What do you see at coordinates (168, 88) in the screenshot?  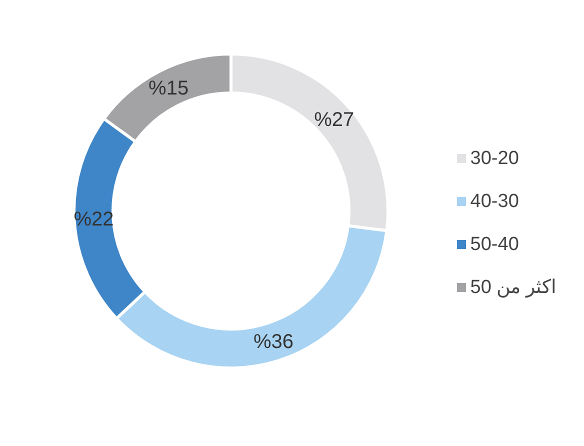 I see `data-label: %15` at bounding box center [168, 88].